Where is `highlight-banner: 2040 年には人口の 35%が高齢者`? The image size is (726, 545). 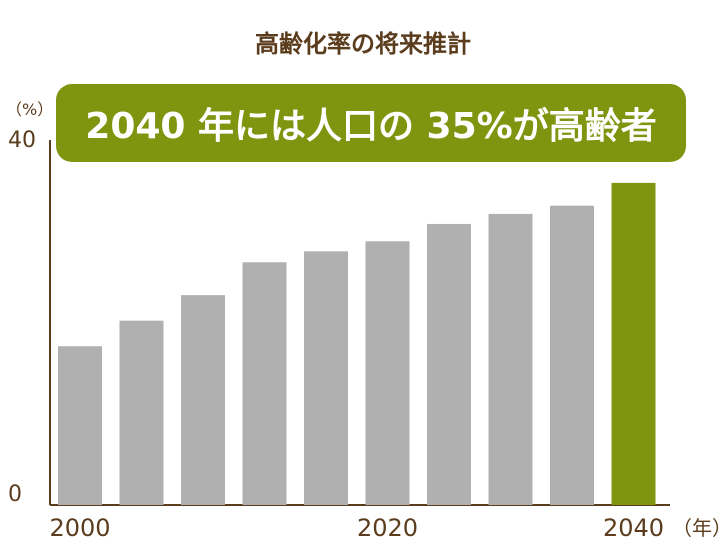
highlight-banner: 2040 年には人口の 35%が高齢者 is located at coordinates (371, 123).